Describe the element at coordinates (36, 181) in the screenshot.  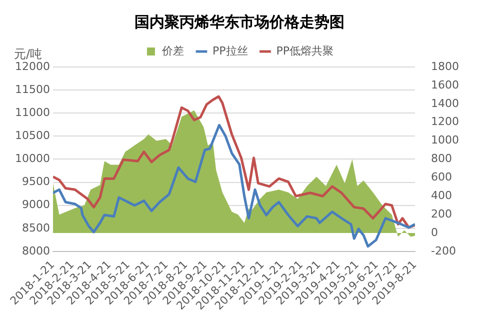
I see `y-tick-label: 9500` at that location.